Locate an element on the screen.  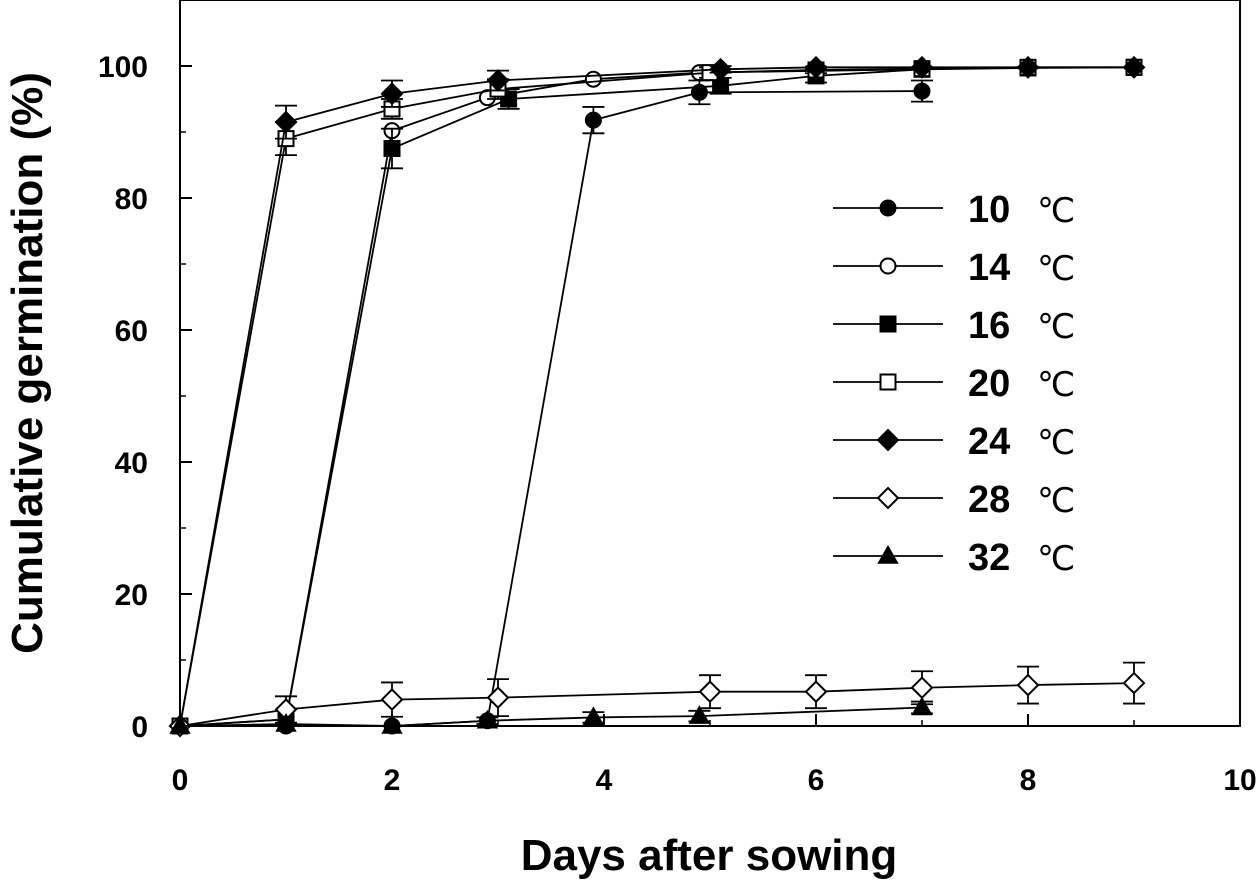
x-tick-label: 4 is located at coordinates (604, 780).